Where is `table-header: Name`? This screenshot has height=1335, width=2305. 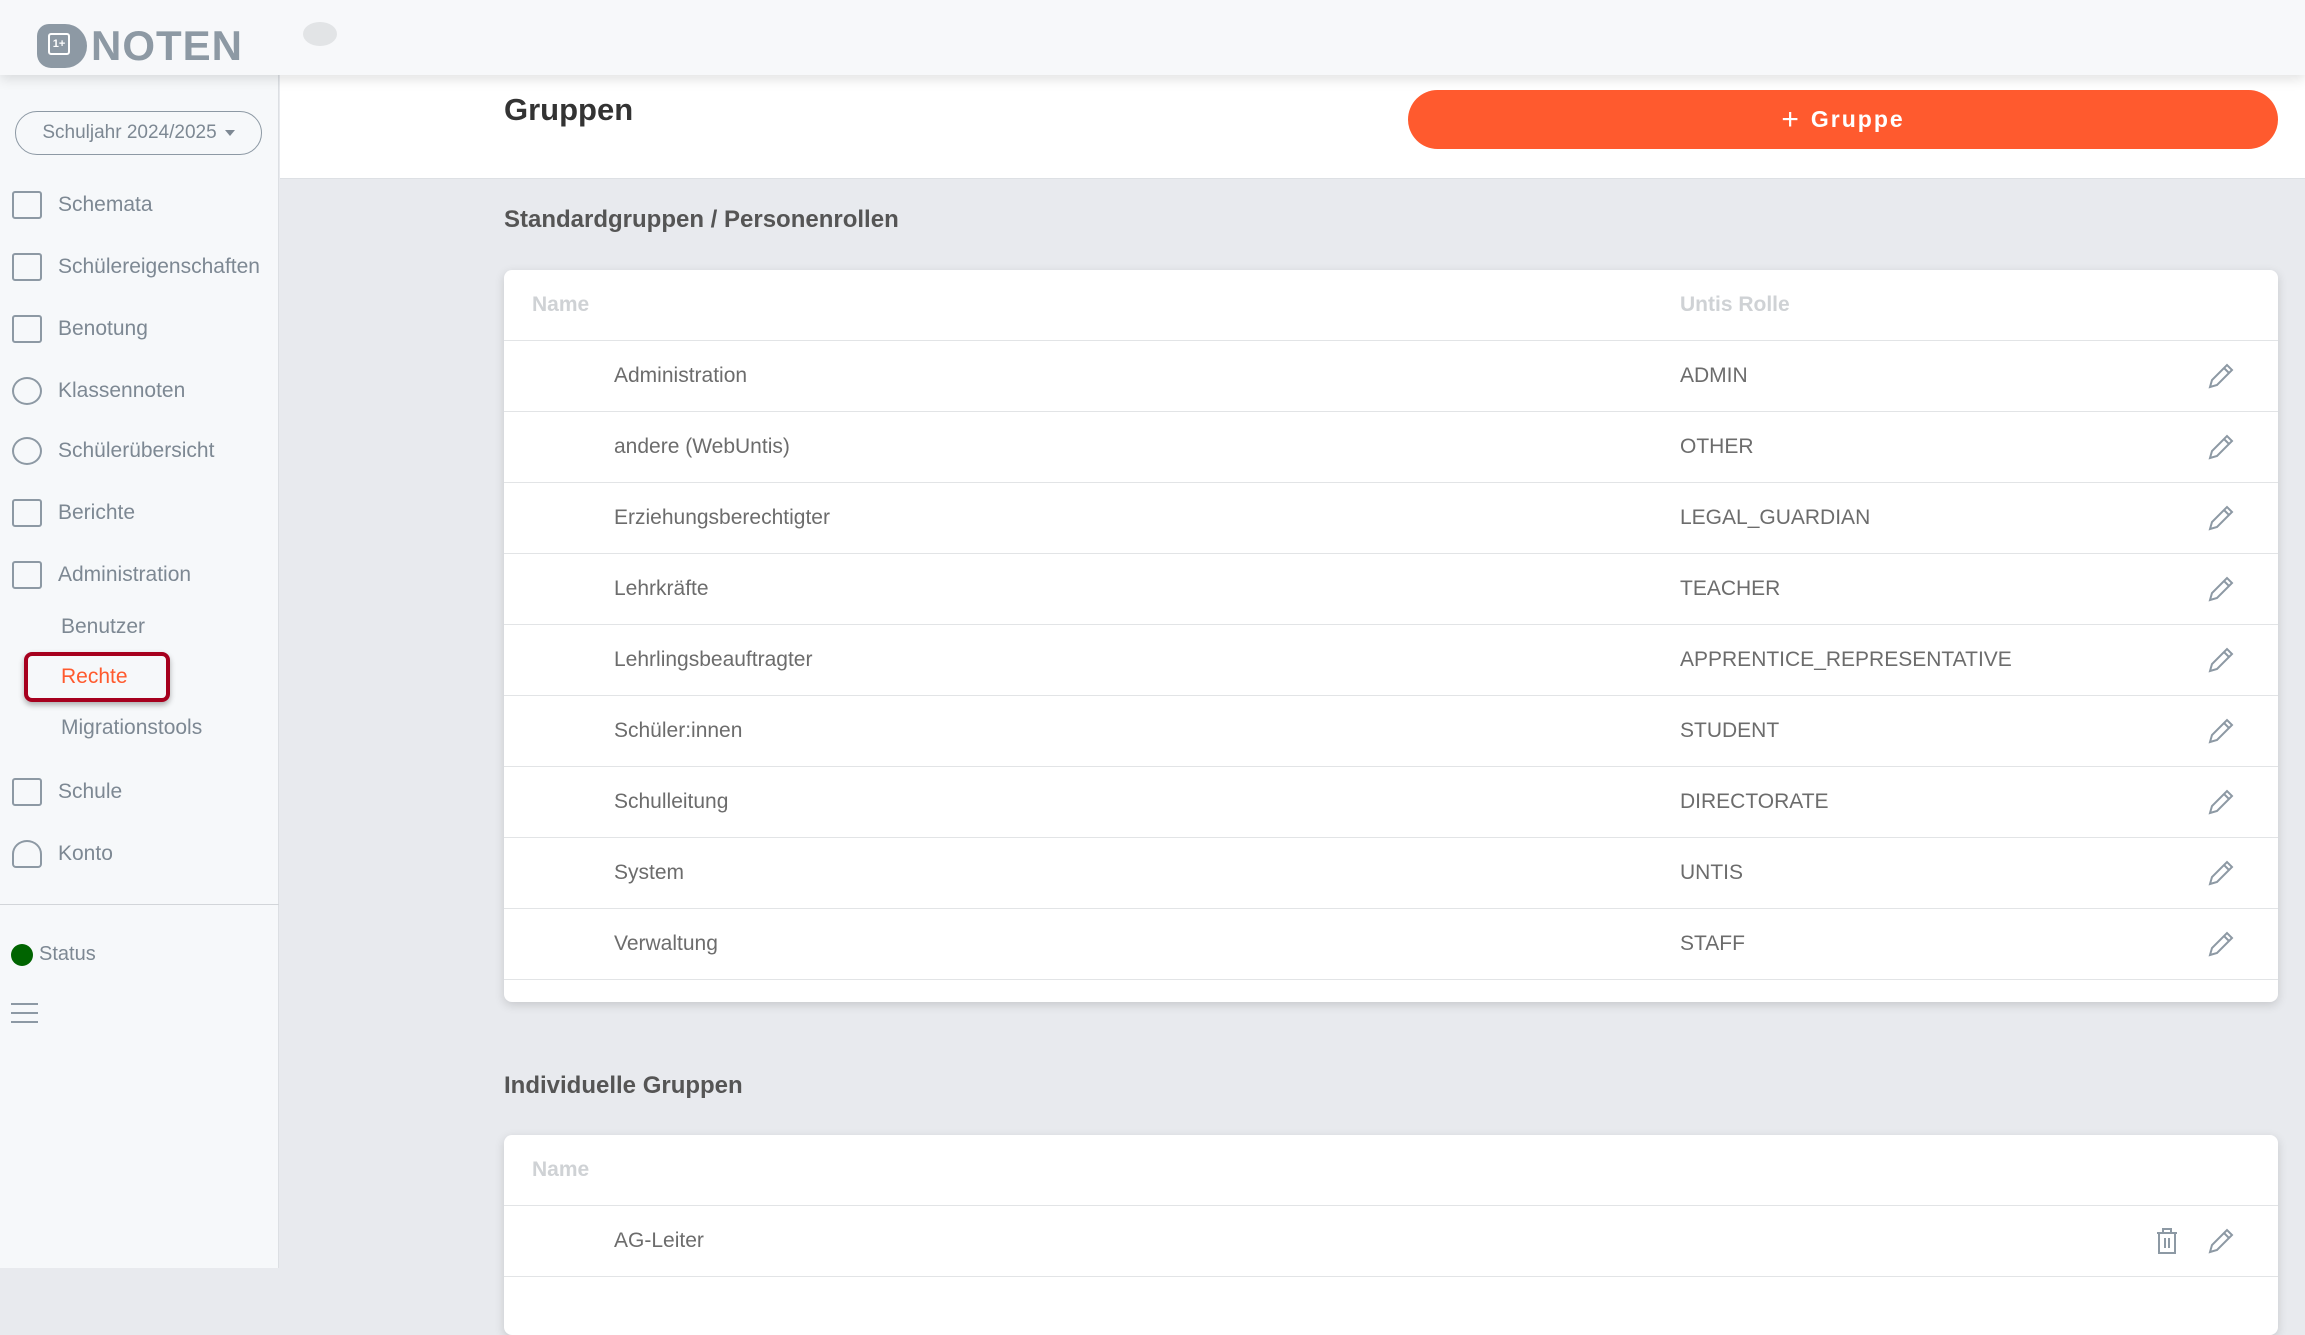
table-header: Name is located at coordinates (1391, 1170).